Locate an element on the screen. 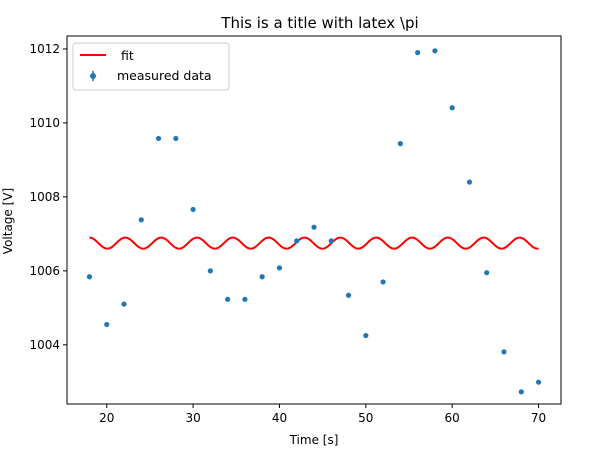 This screenshot has height=457, width=597. legend-box is located at coordinates (151, 66).